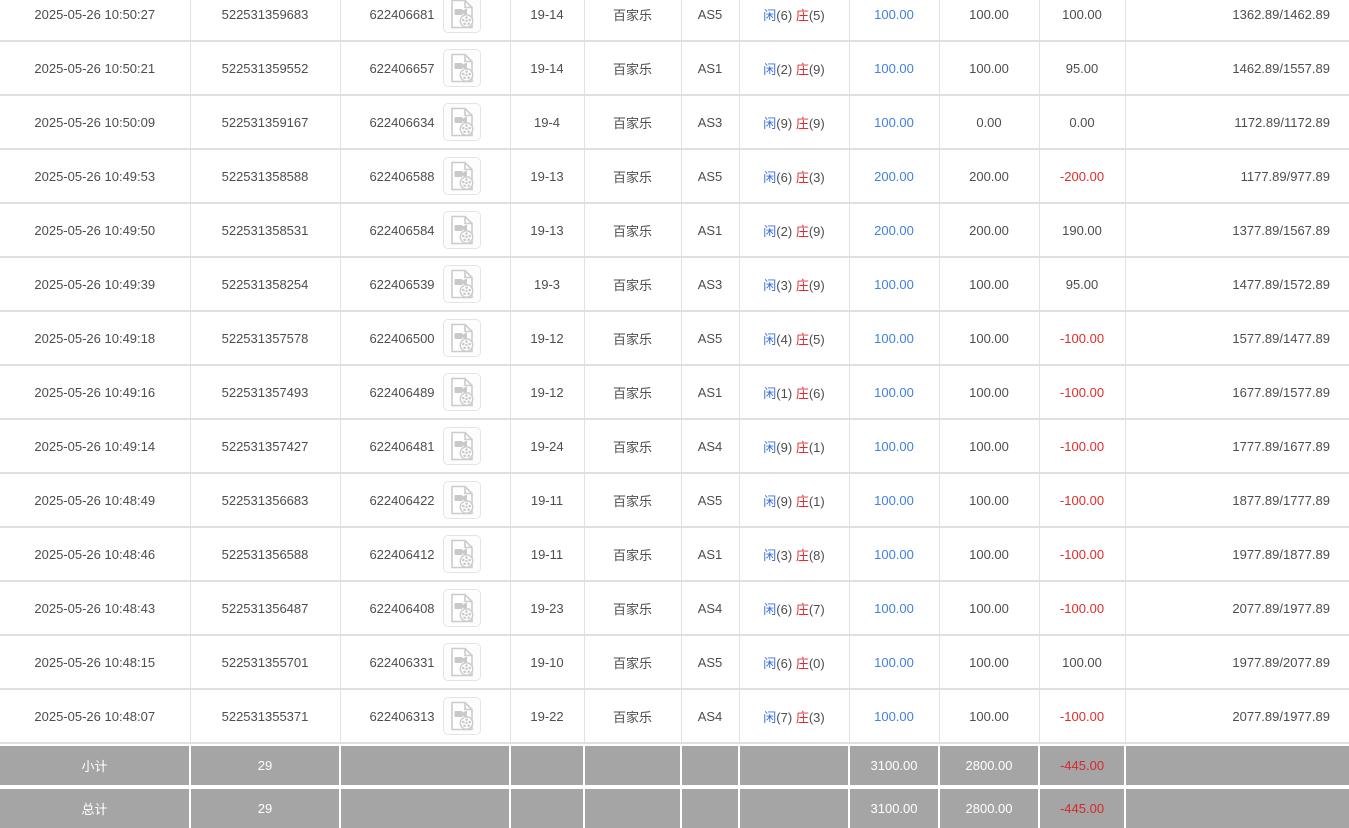 Image resolution: width=1349 pixels, height=828 pixels. I want to click on subtotal-win-loss: -445.00, so click(1081, 766).